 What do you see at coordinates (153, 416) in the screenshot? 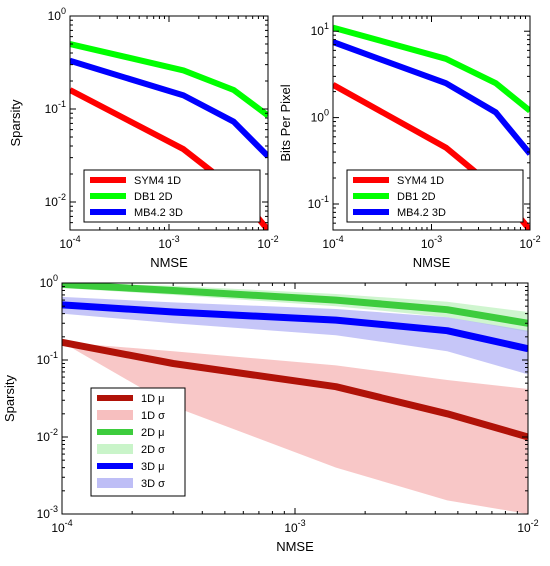
I see `legend-label: 1D σ` at bounding box center [153, 416].